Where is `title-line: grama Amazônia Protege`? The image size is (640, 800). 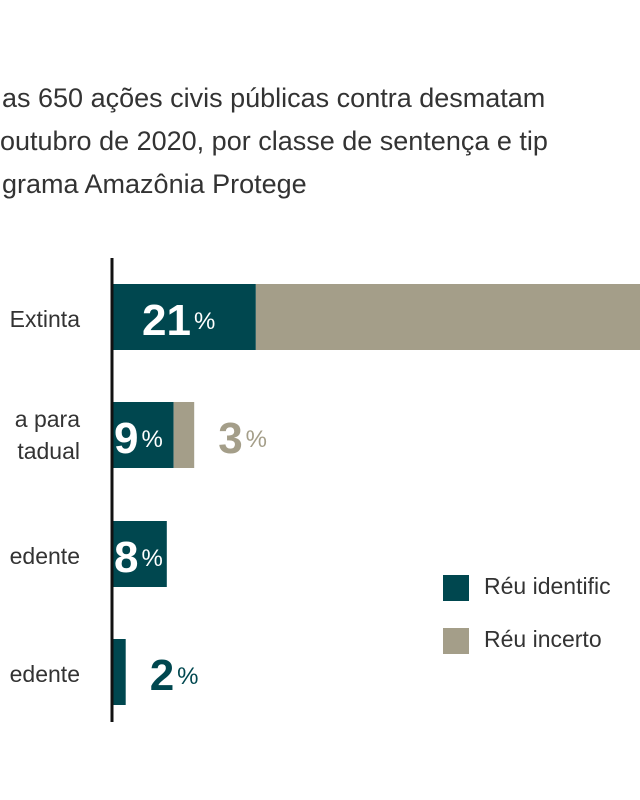 title-line: grama Amazônia Protege is located at coordinates (154, 184).